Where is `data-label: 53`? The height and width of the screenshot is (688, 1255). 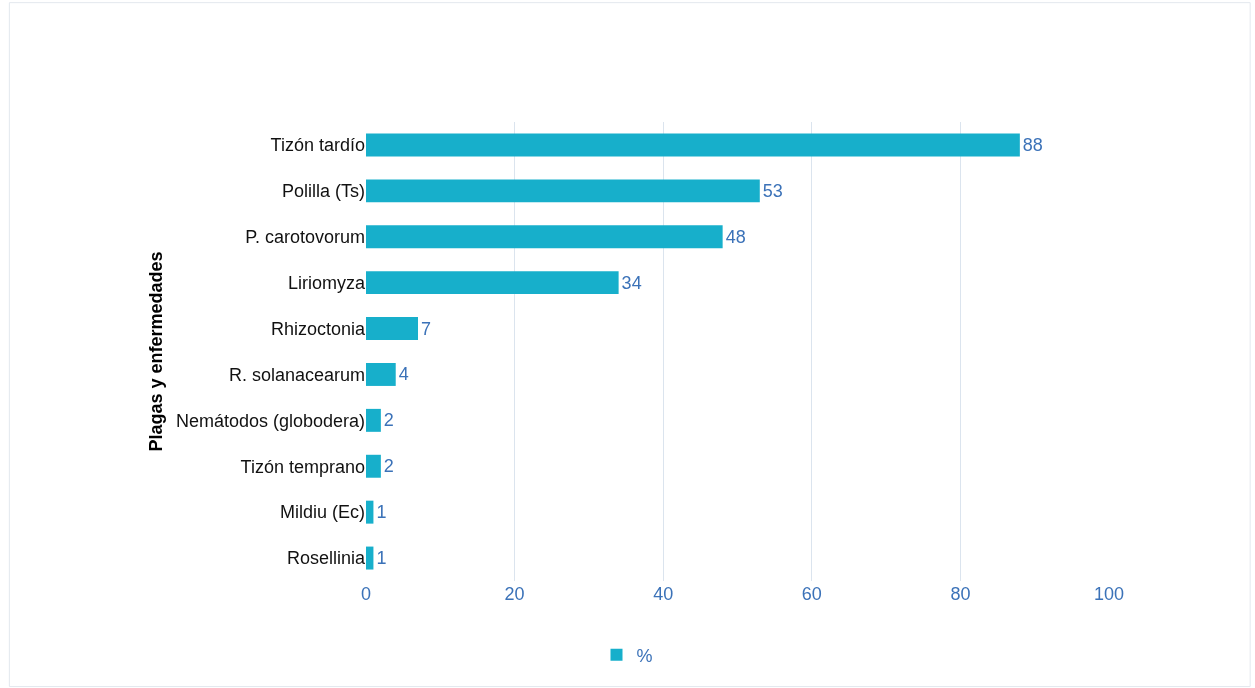
data-label: 53 is located at coordinates (772, 190).